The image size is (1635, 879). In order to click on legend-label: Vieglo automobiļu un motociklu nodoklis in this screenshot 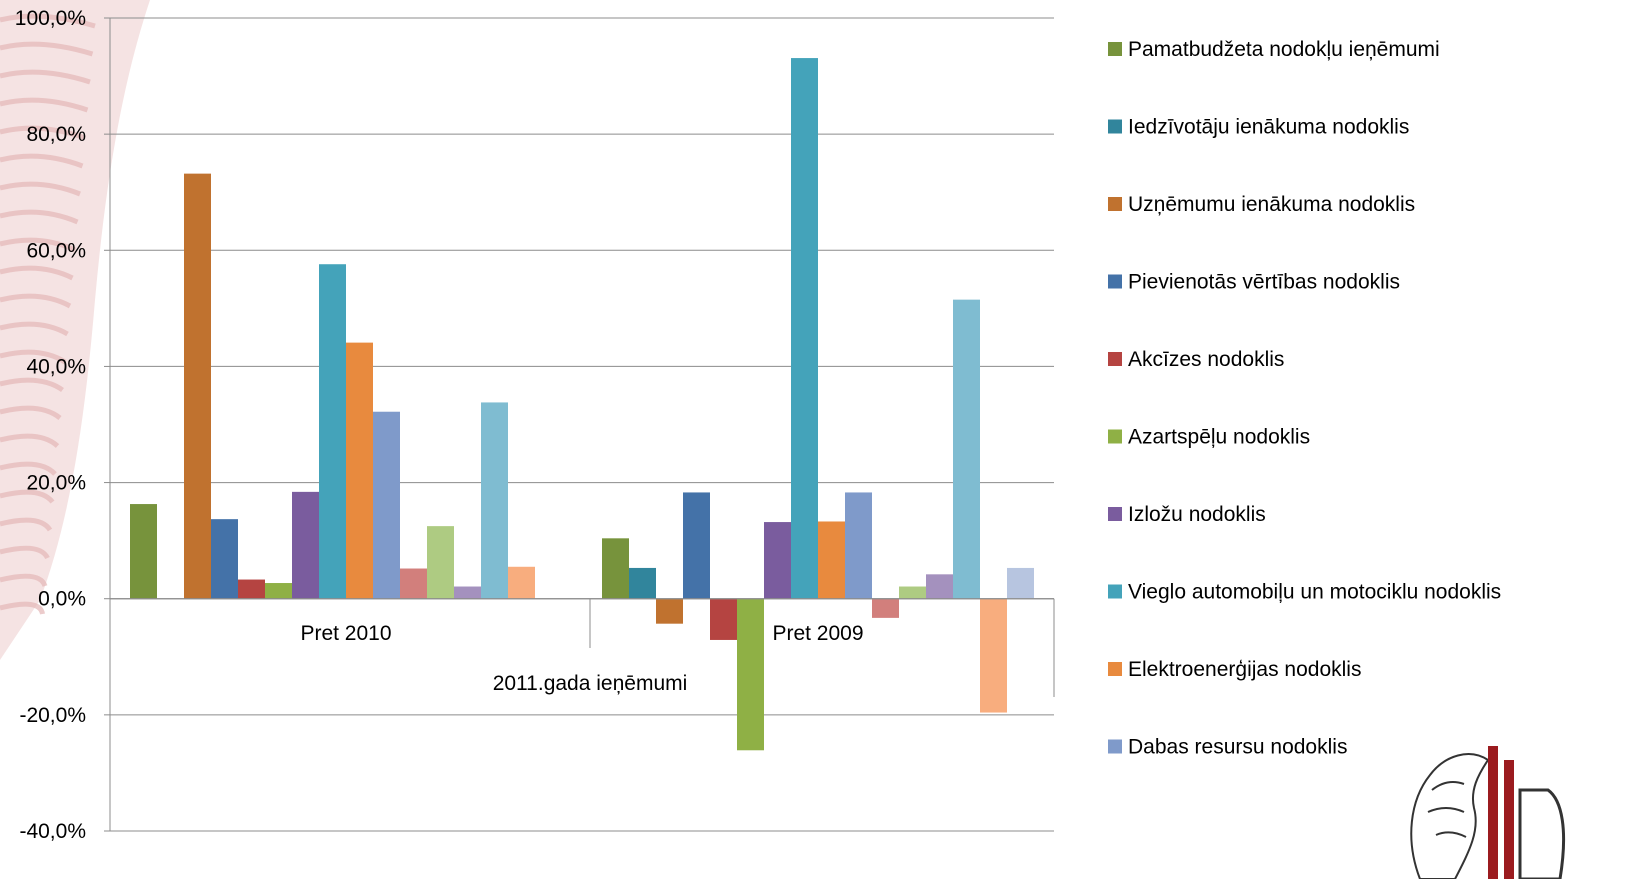, I will do `click(1314, 592)`.